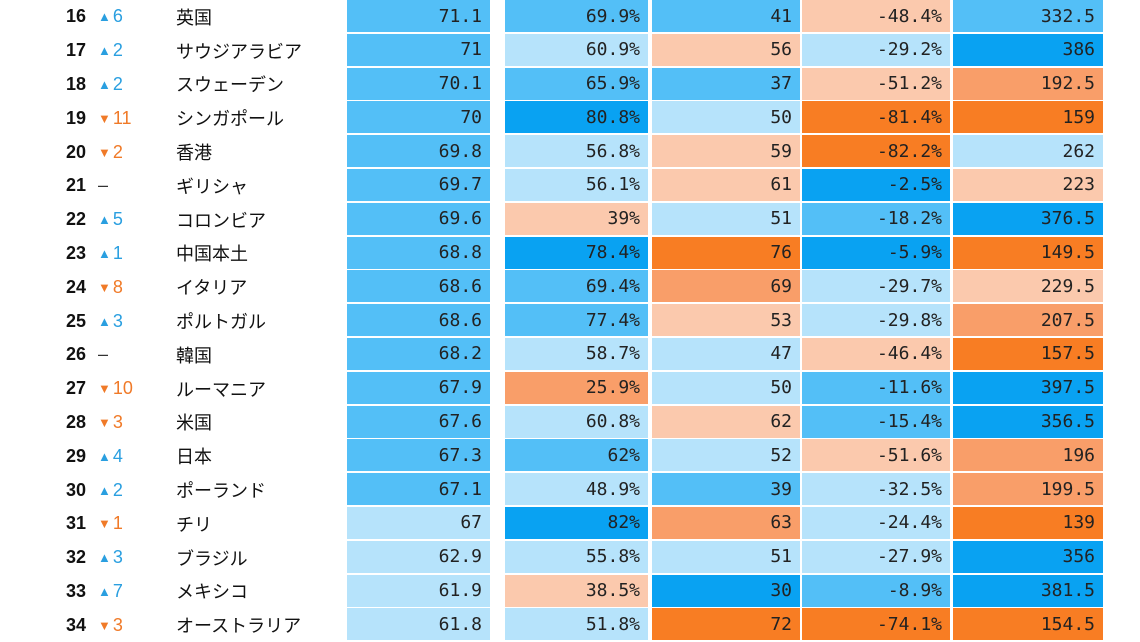 Image resolution: width=1140 pixels, height=642 pixels. I want to click on value-cell-col1: 69.8, so click(418, 151).